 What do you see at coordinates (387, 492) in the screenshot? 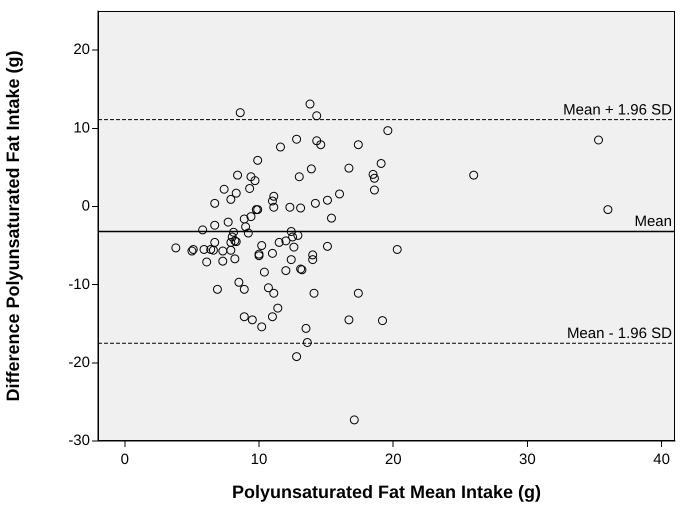
I see `x-axis-title: Polyunsaturated Fat Mean Intake (g)` at bounding box center [387, 492].